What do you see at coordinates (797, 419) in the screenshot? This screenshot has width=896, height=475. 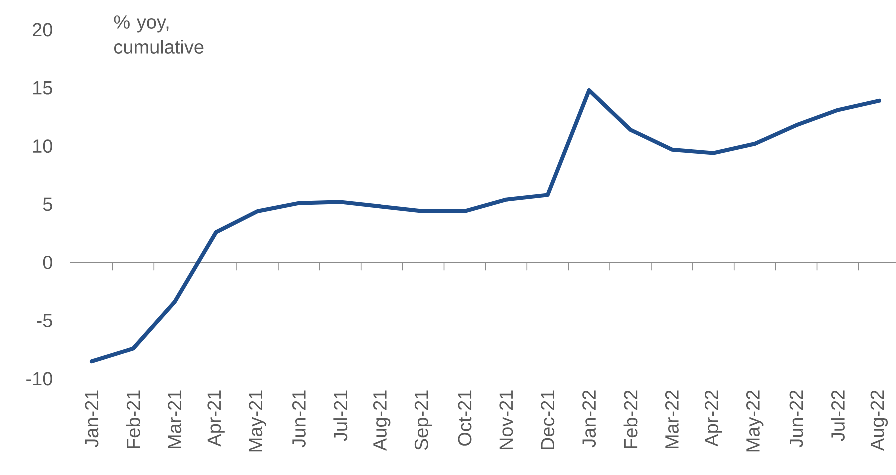 I see `x-tick-label: Jun-22` at bounding box center [797, 419].